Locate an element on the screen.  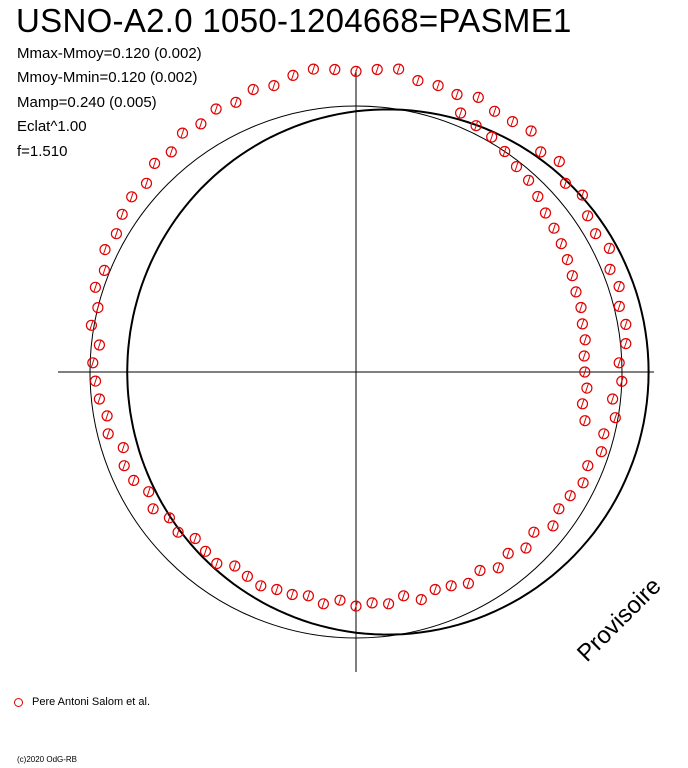
legend: Pere Antoni Salom et al. is located at coordinates (82, 702).